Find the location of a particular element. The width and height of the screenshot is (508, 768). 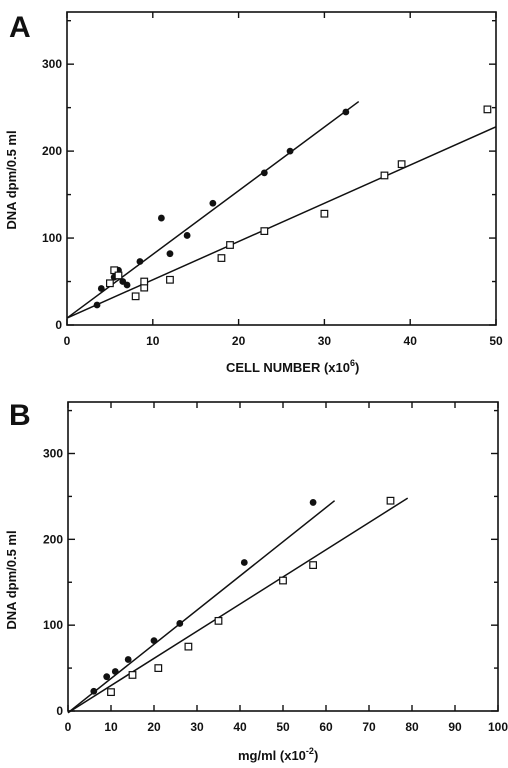

panel-b-y-tick-label: 300 is located at coordinates (53, 454).